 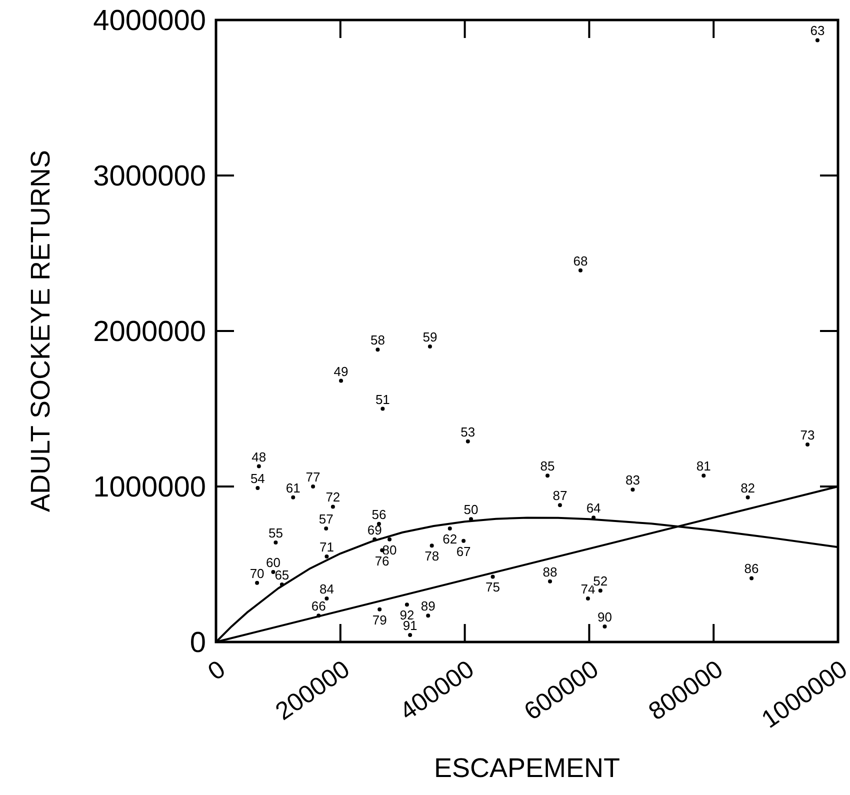 I want to click on annotation: 62, so click(x=450, y=538).